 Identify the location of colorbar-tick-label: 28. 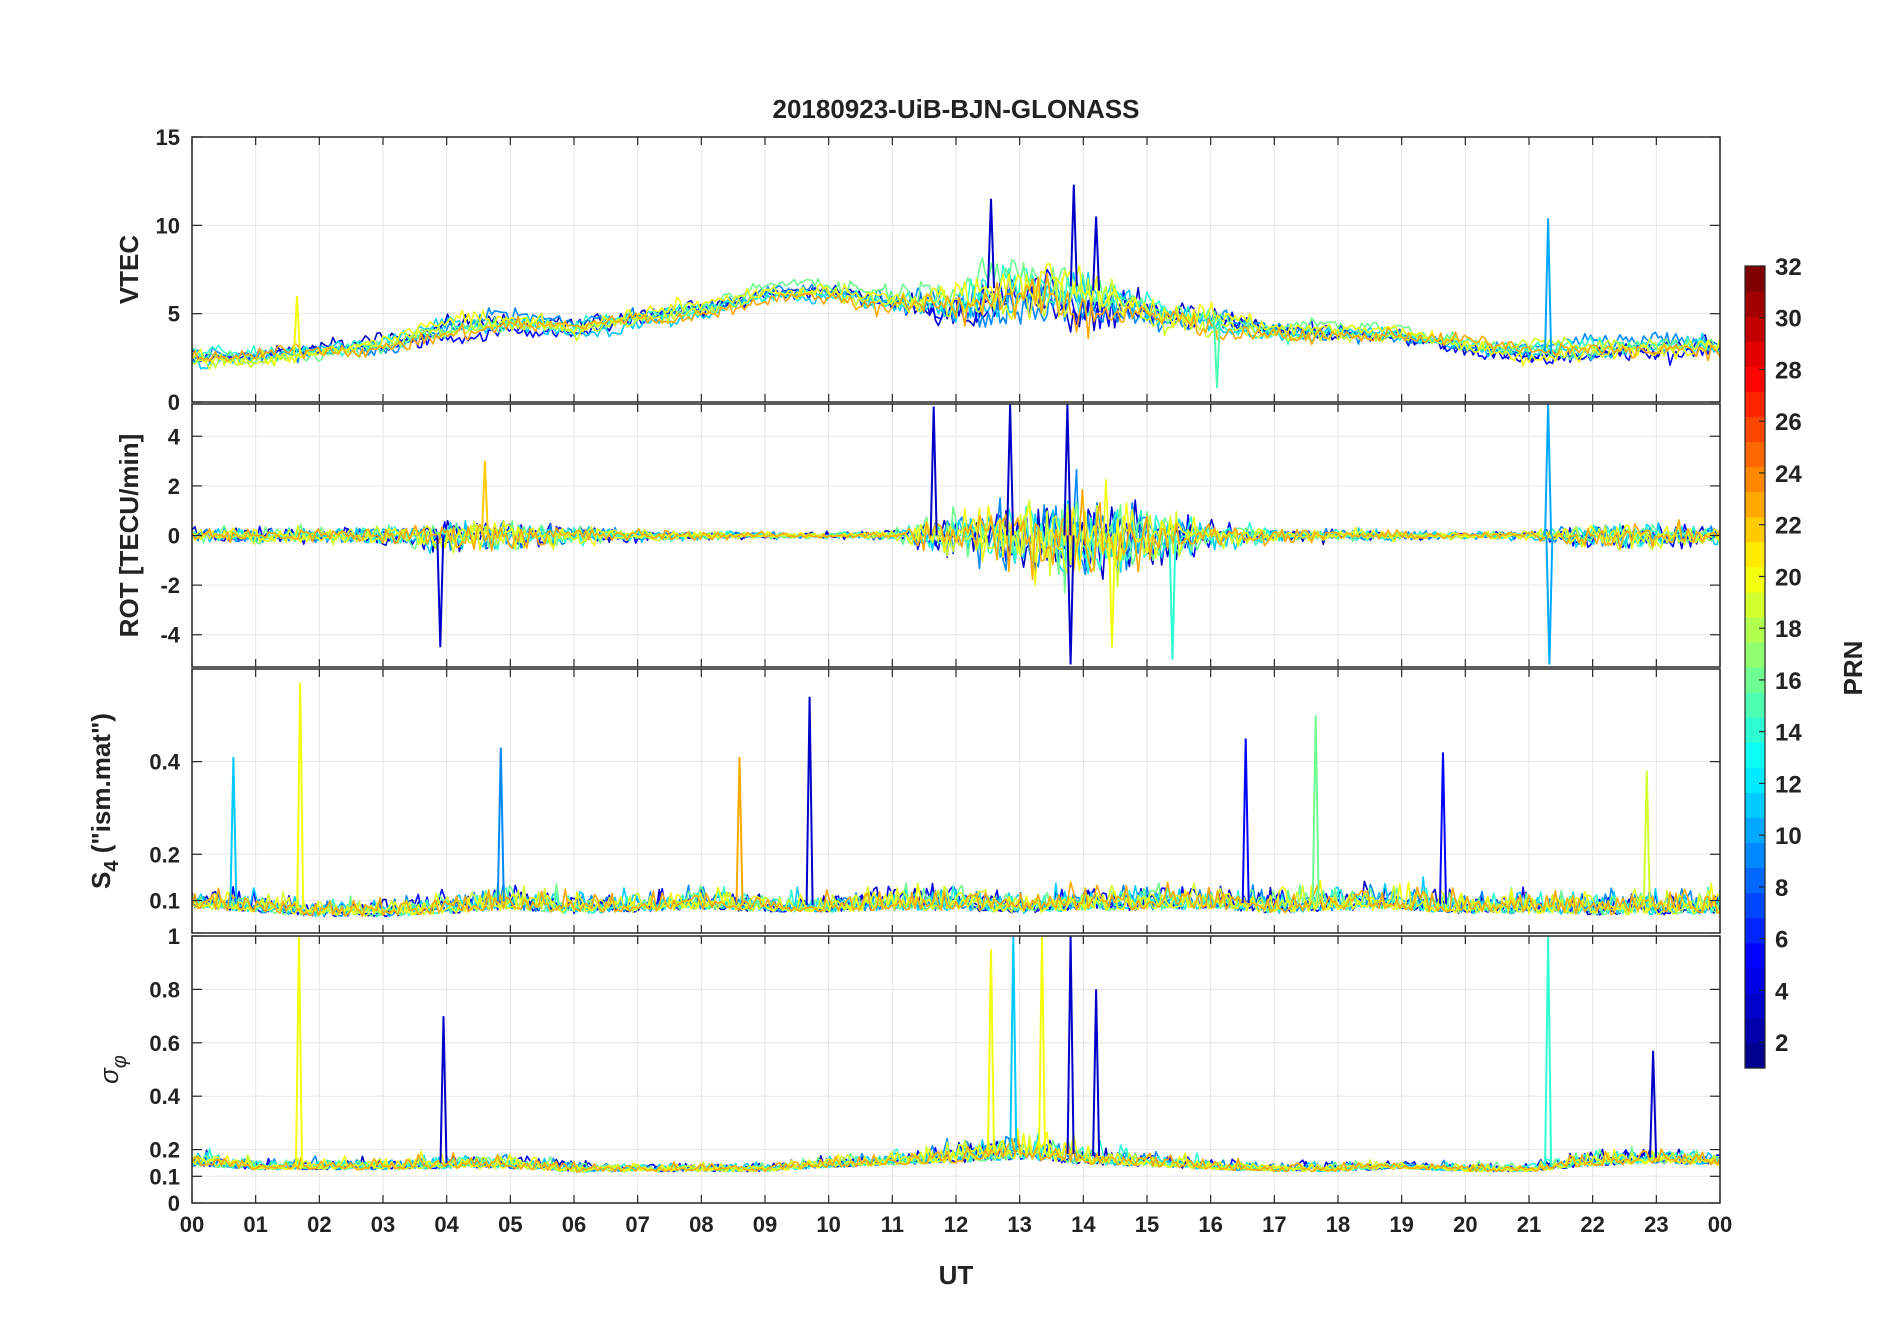
(1788, 370).